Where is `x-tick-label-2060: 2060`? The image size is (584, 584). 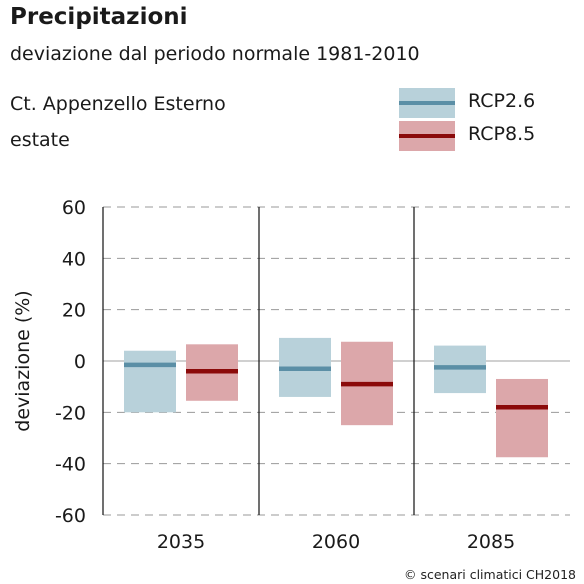
x-tick-label-2060: 2060 is located at coordinates (336, 542).